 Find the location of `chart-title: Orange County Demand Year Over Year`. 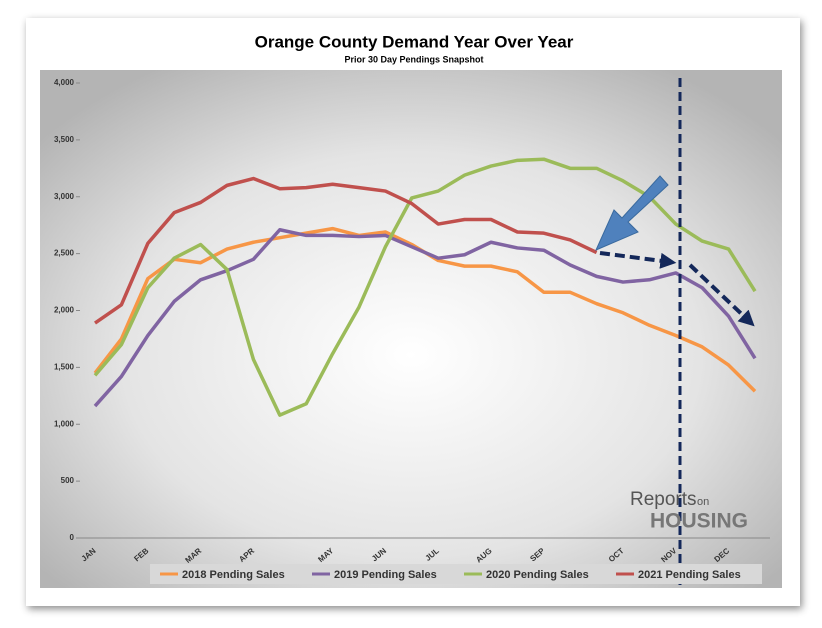

chart-title: Orange County Demand Year Over Year is located at coordinates (414, 41).